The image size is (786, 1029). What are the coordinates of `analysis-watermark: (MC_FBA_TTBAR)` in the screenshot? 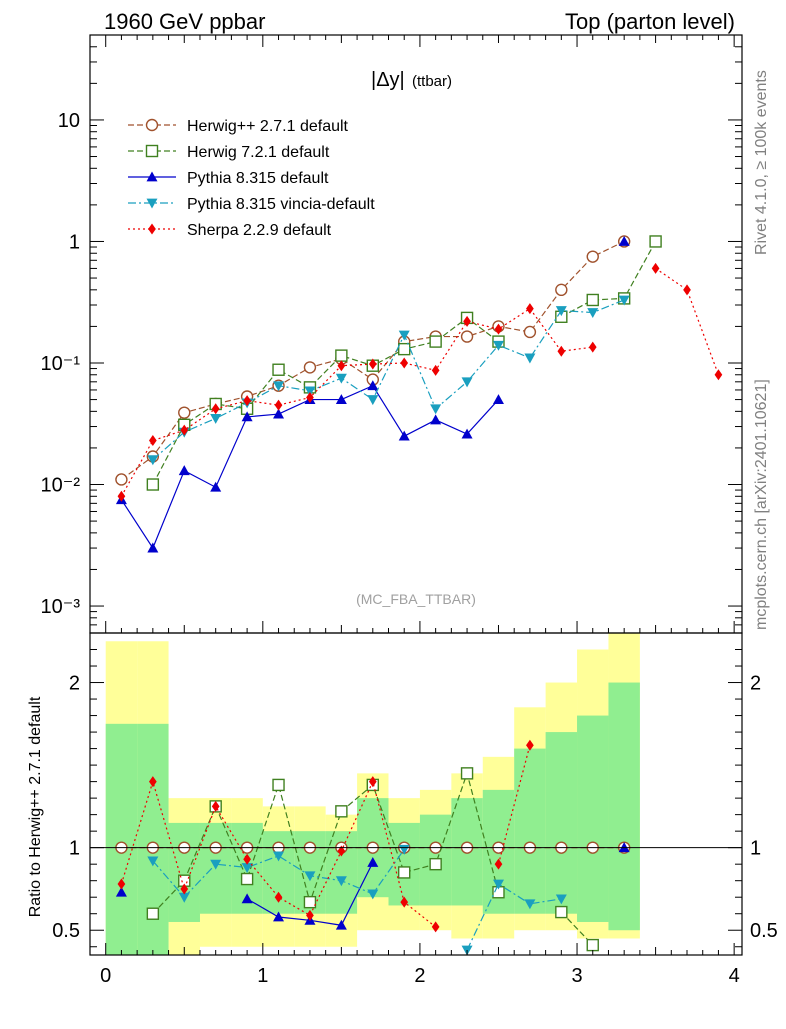 It's located at (416, 599).